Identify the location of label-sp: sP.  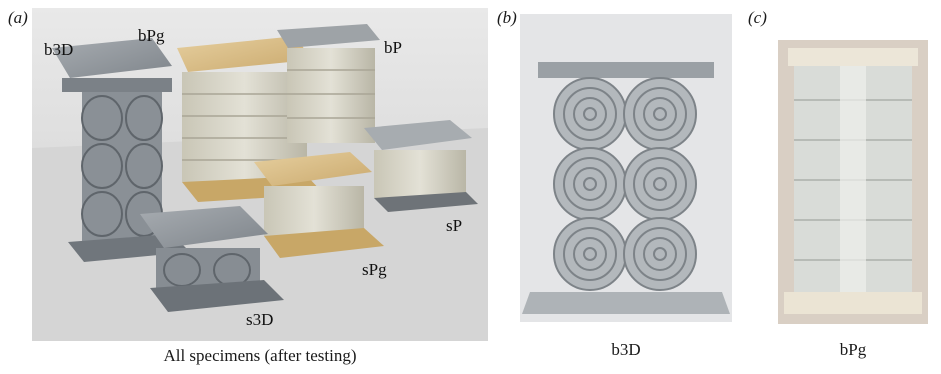
(454, 225).